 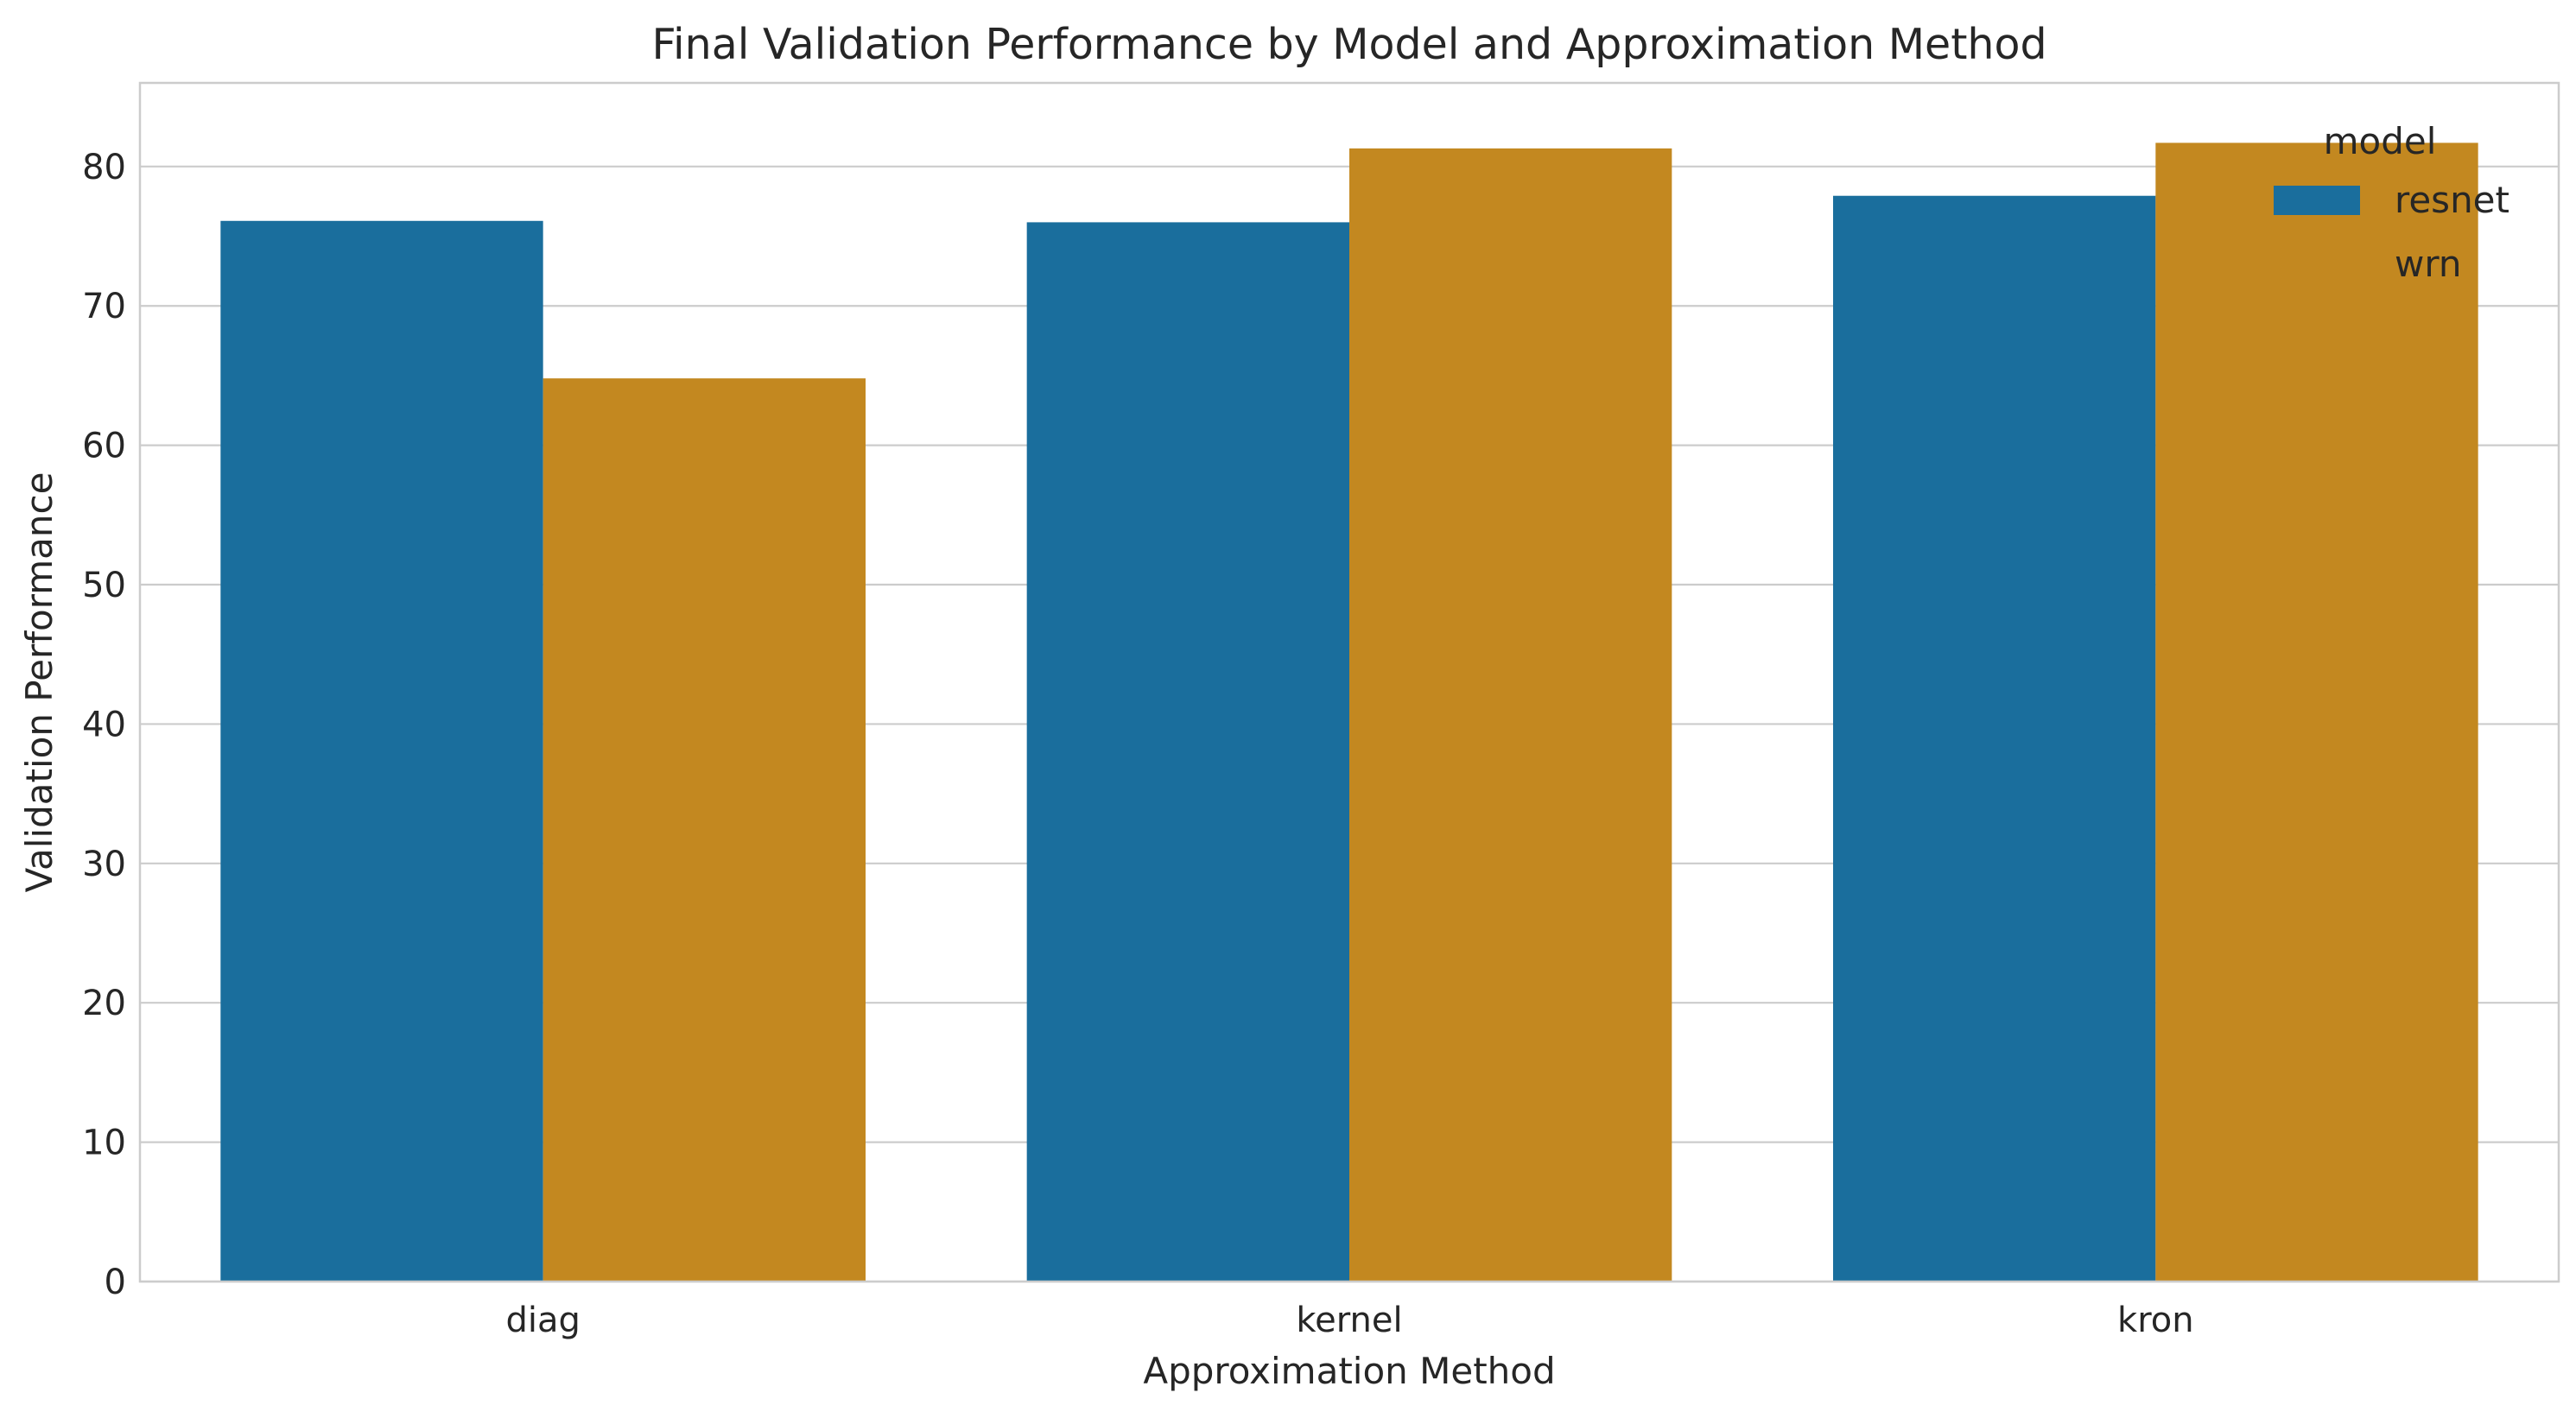 What do you see at coordinates (2317, 264) in the screenshot?
I see `legend-swatch-wrn` at bounding box center [2317, 264].